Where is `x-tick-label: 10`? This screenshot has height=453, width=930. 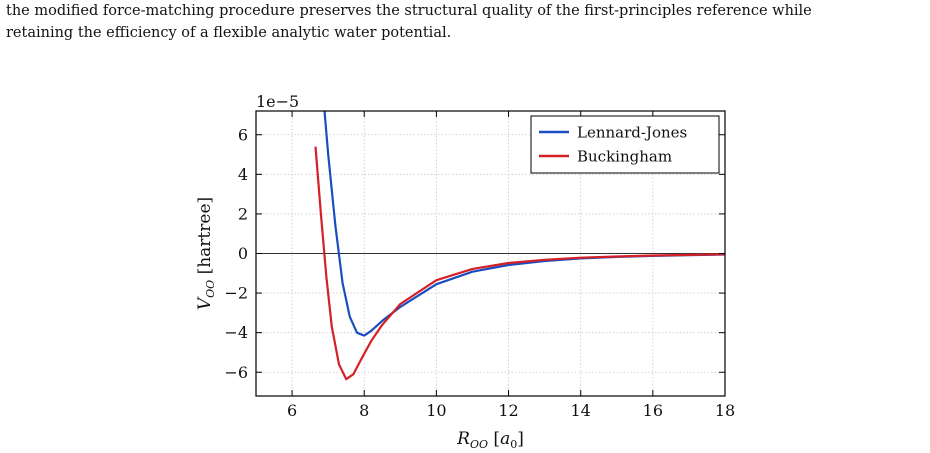
x-tick-label: 10 is located at coordinates (436, 410).